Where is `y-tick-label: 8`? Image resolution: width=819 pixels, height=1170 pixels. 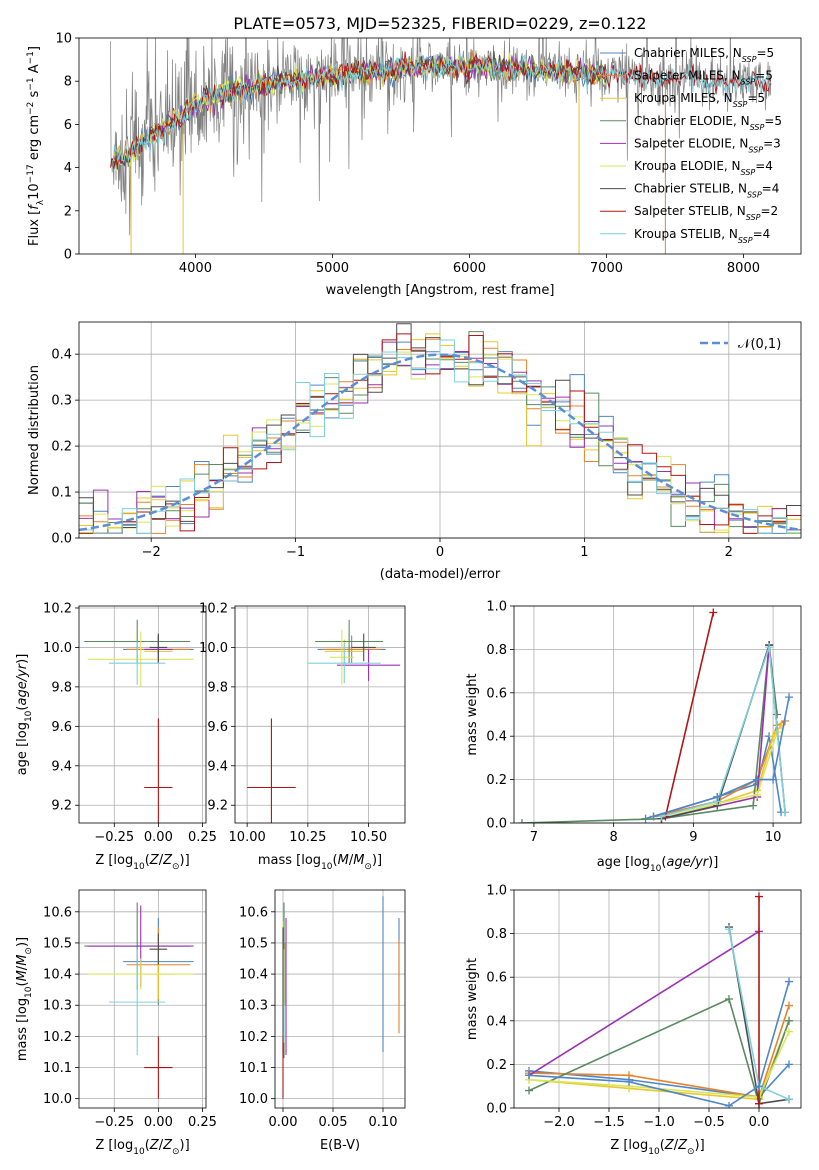
y-tick-label: 8 is located at coordinates (68, 82).